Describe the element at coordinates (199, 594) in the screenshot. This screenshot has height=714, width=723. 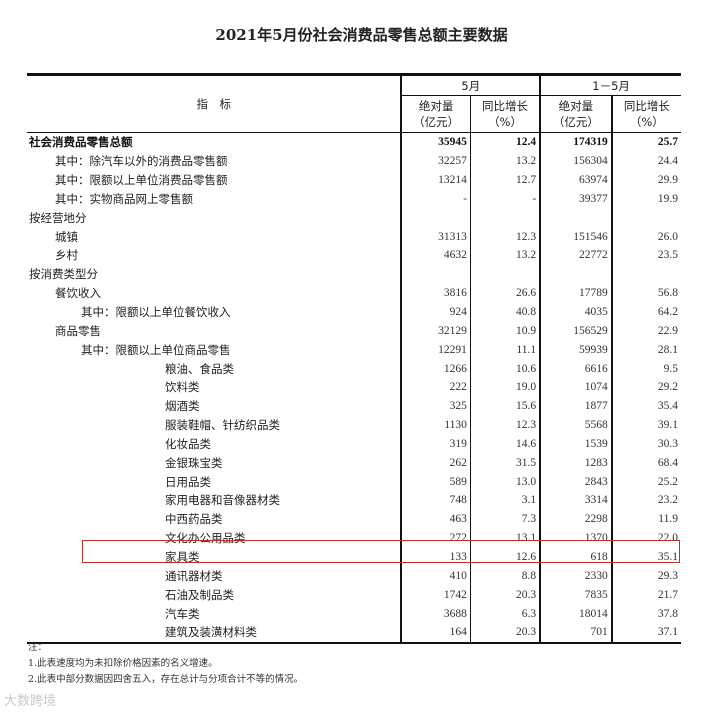
I see `row-label: 石油及制品类` at that location.